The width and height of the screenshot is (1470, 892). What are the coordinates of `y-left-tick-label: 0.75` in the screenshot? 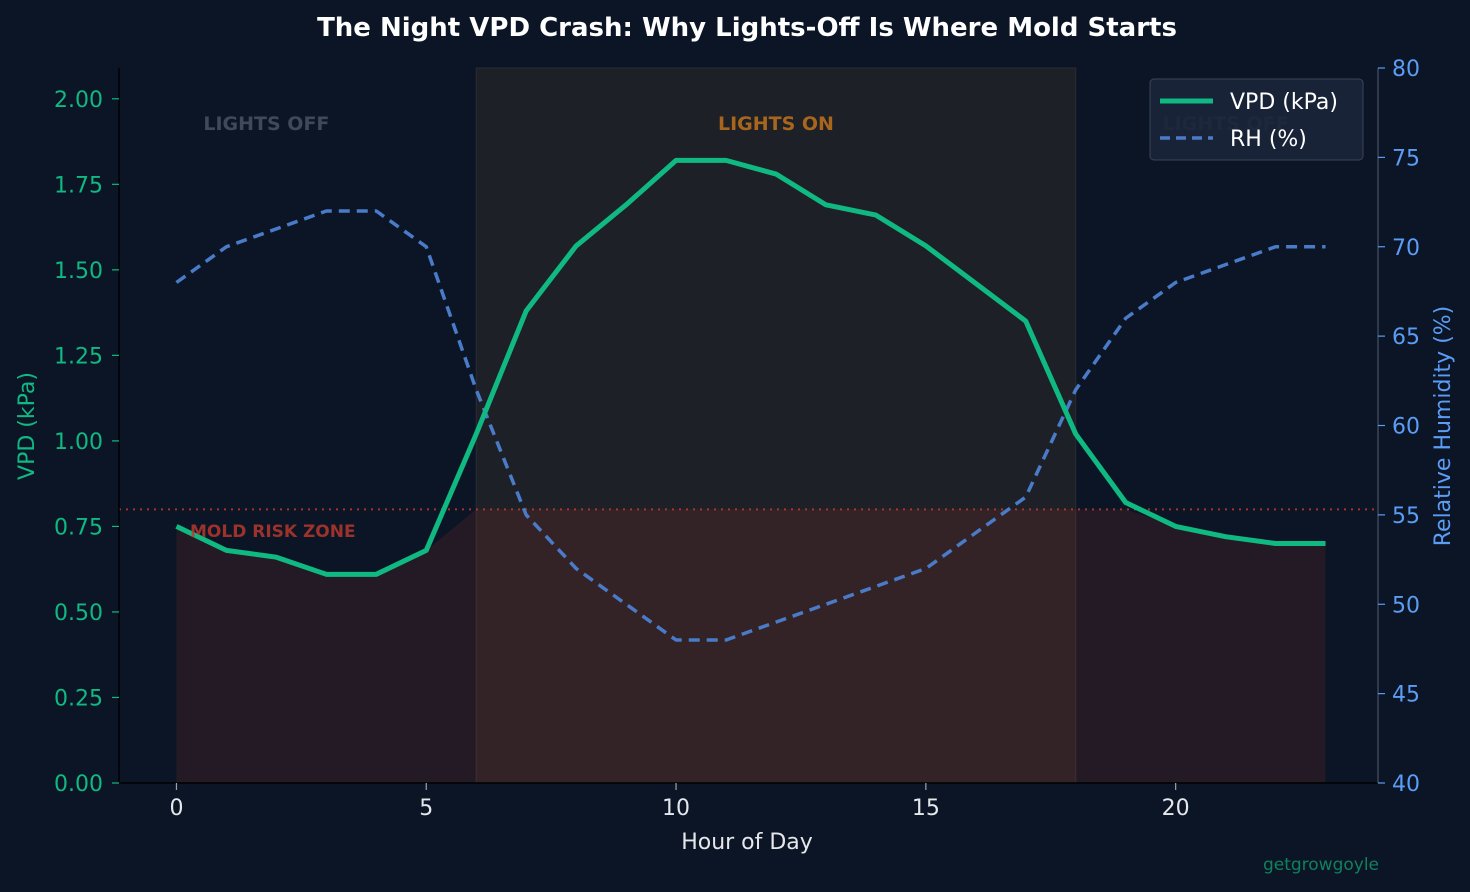 It's located at (78, 527).